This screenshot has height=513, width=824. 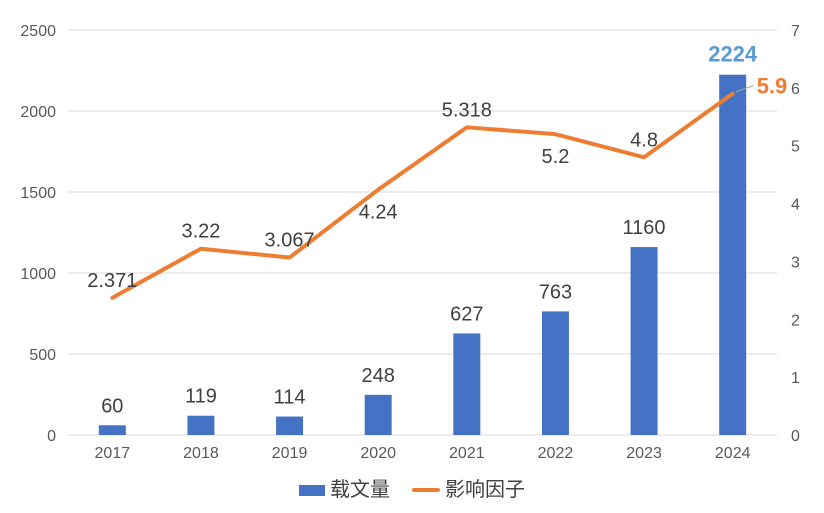 I want to click on line-data-label: 3.067, so click(x=290, y=241).